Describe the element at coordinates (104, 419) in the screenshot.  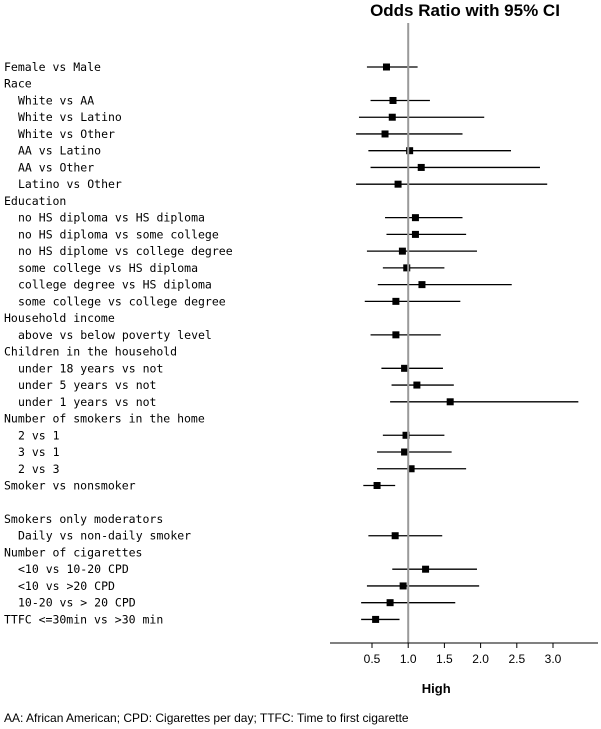
I see `row-label: Number of smokers in the home` at that location.